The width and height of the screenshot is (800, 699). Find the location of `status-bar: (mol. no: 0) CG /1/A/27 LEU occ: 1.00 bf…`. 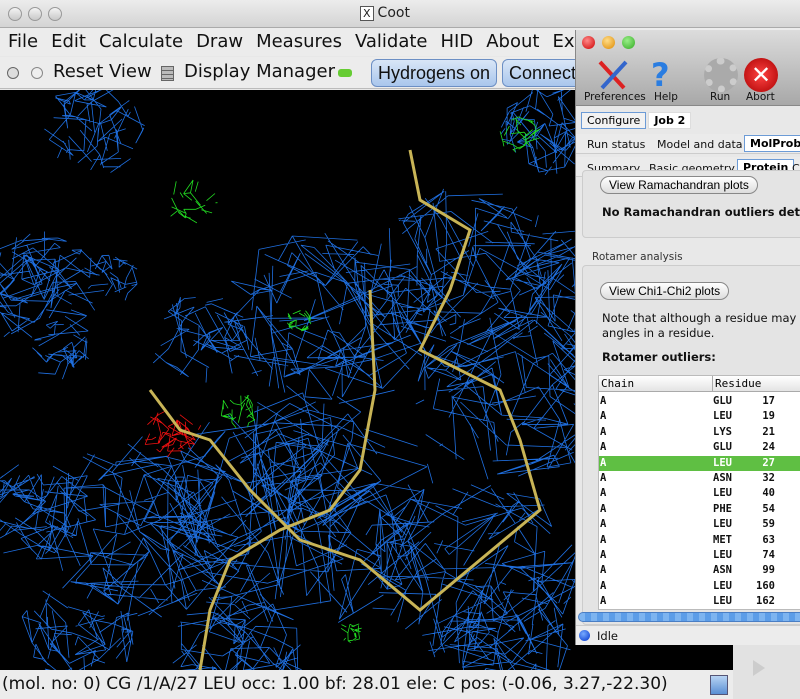

status-bar: (mol. no: 0) CG /1/A/27 LEU occ: 1.00 bf… is located at coordinates (366, 684).